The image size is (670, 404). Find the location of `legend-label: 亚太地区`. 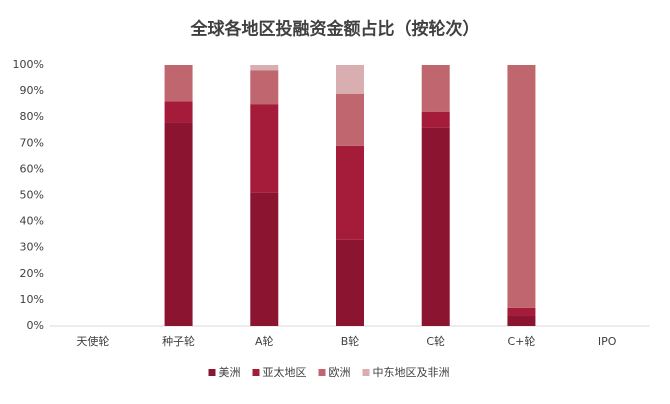

legend-label: 亚太地区 is located at coordinates (285, 372).